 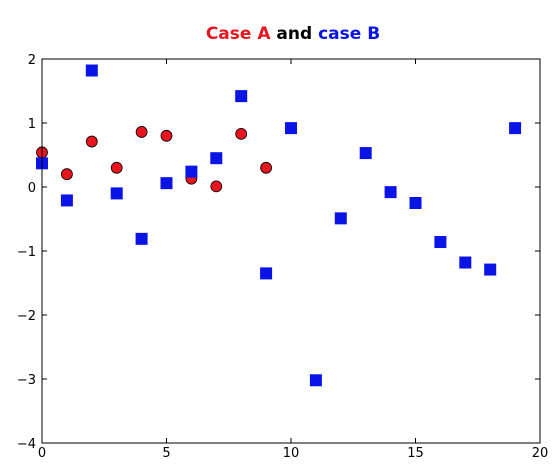 What do you see at coordinates (291, 453) in the screenshot?
I see `x-tick-label: 10` at bounding box center [291, 453].